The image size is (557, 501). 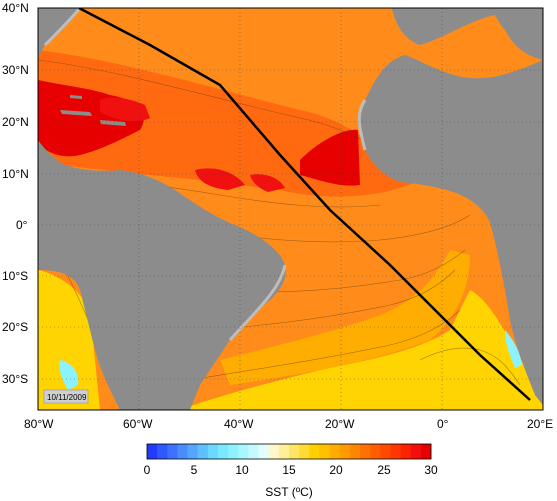 What do you see at coordinates (15, 379) in the screenshot?
I see `lat-label-30s: 30°S` at bounding box center [15, 379].